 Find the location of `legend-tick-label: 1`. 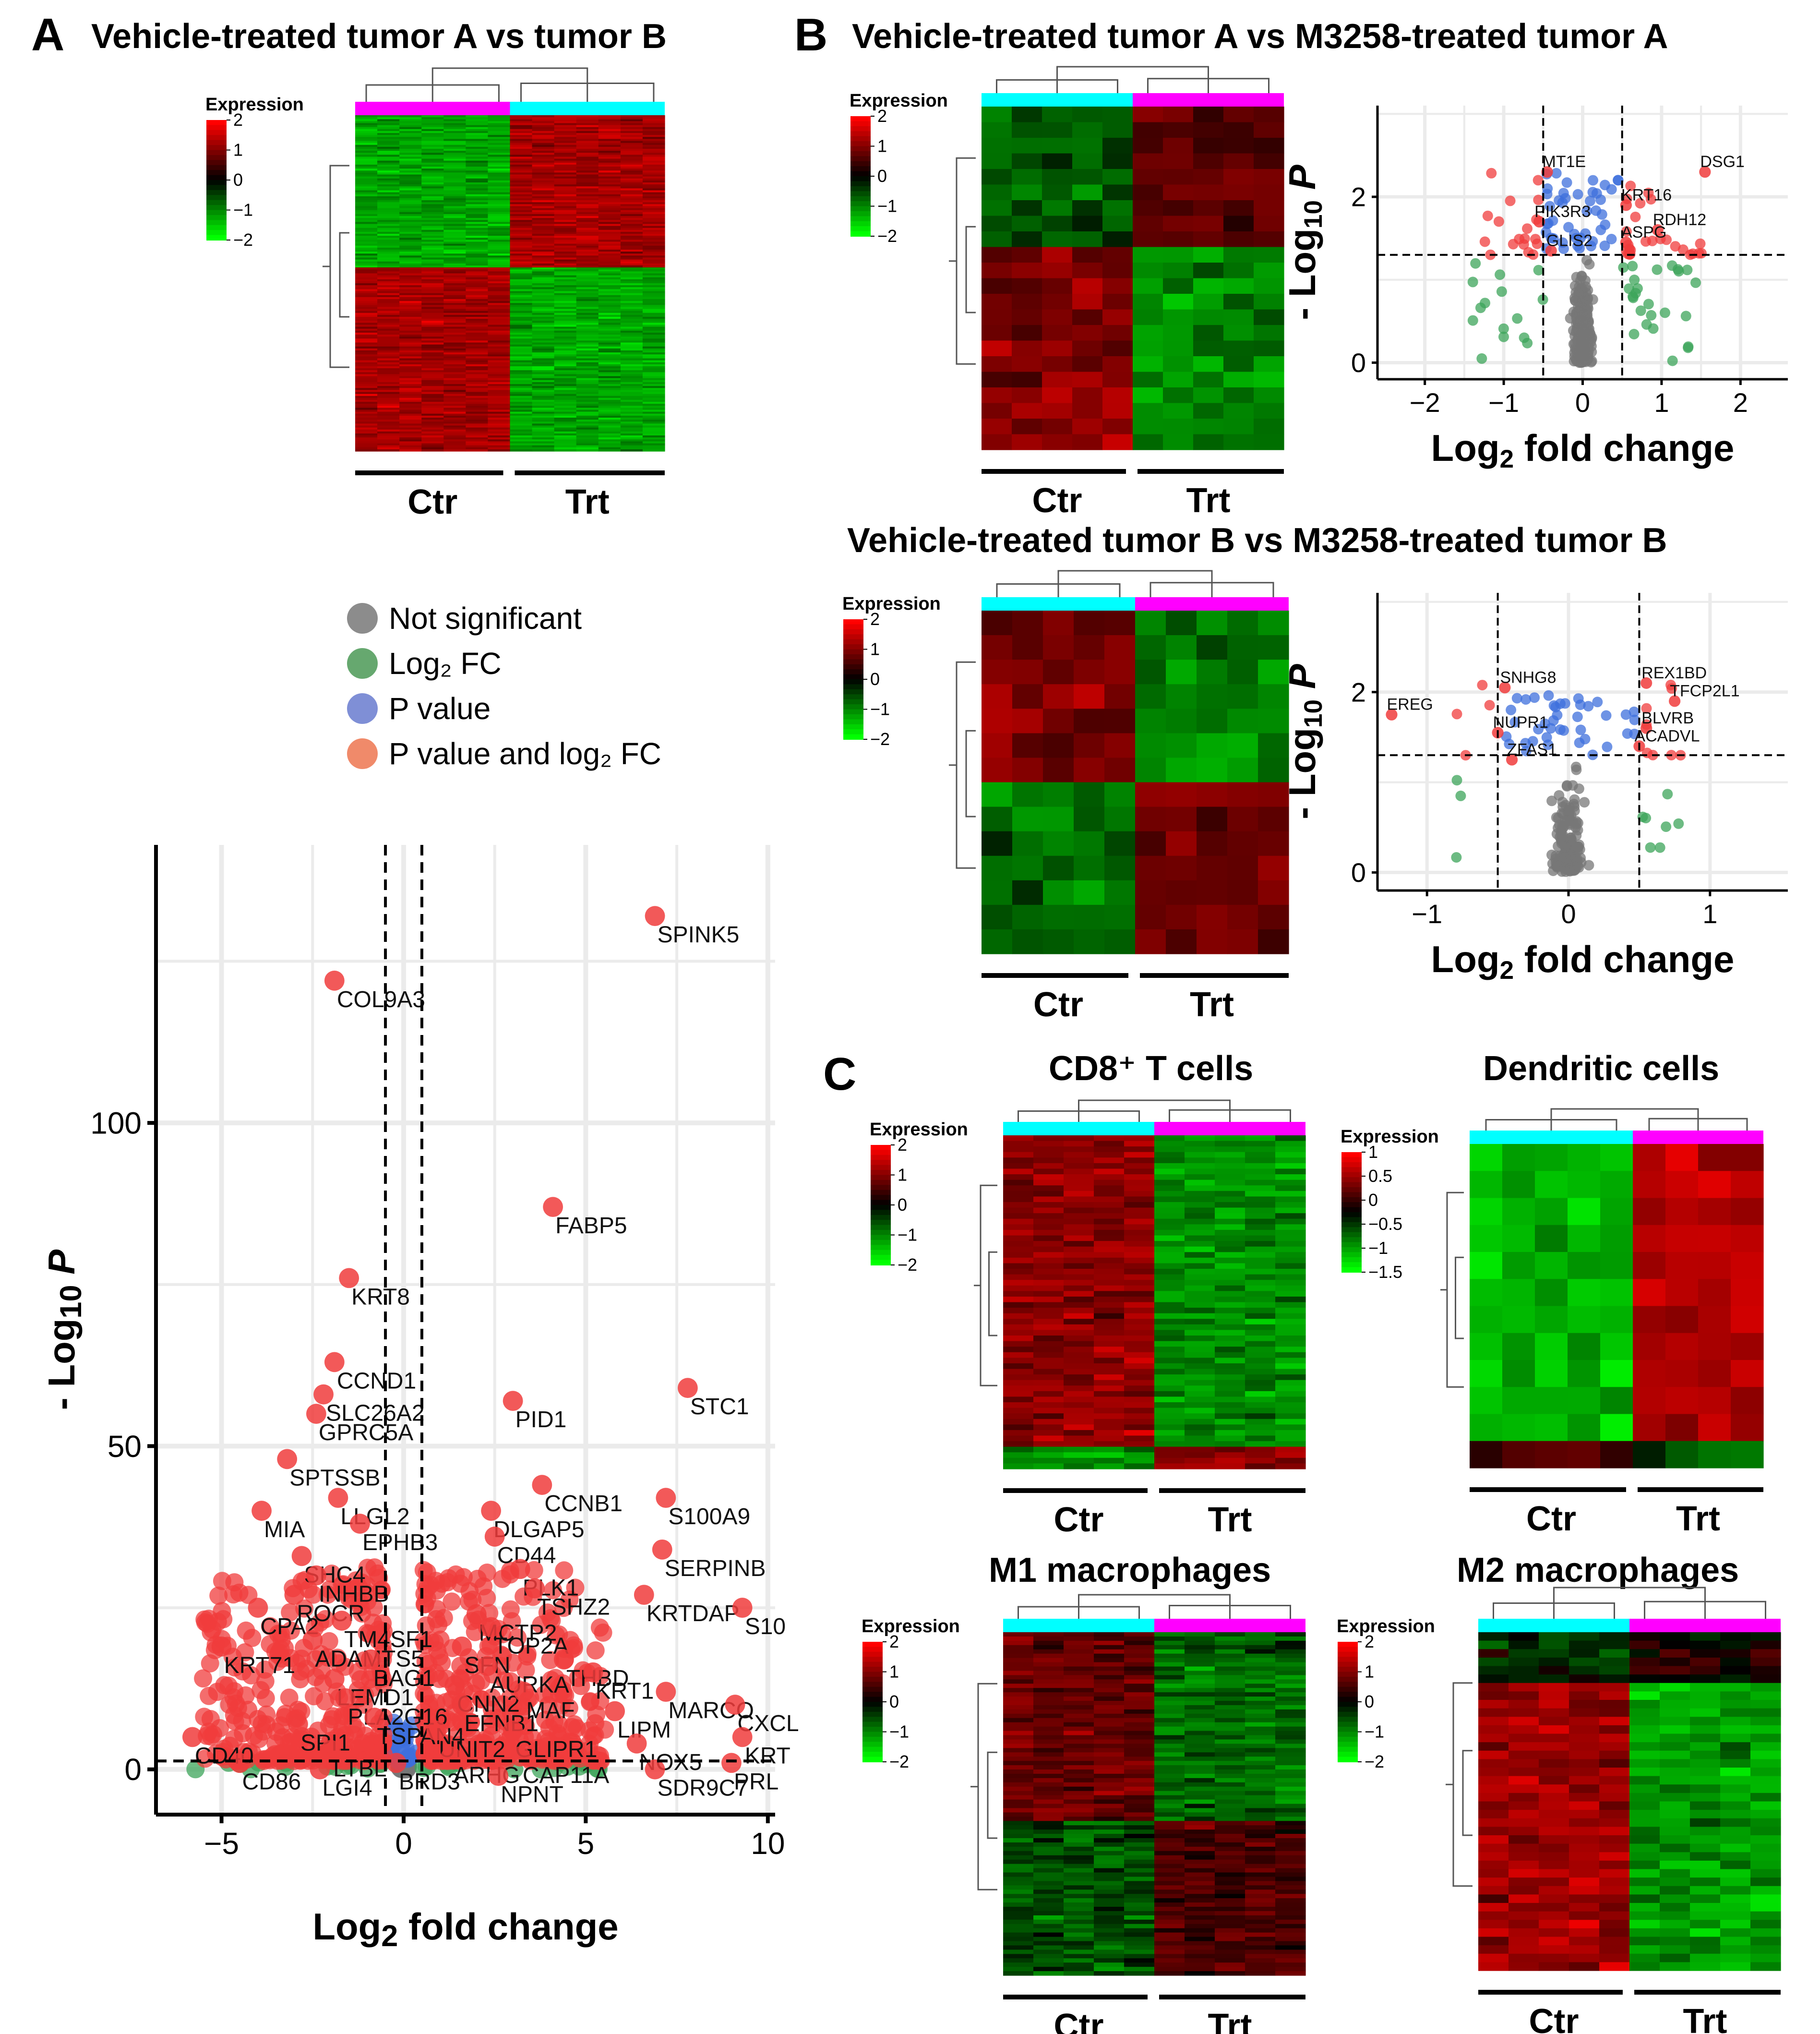

legend-tick-label: 1 is located at coordinates (894, 1672).